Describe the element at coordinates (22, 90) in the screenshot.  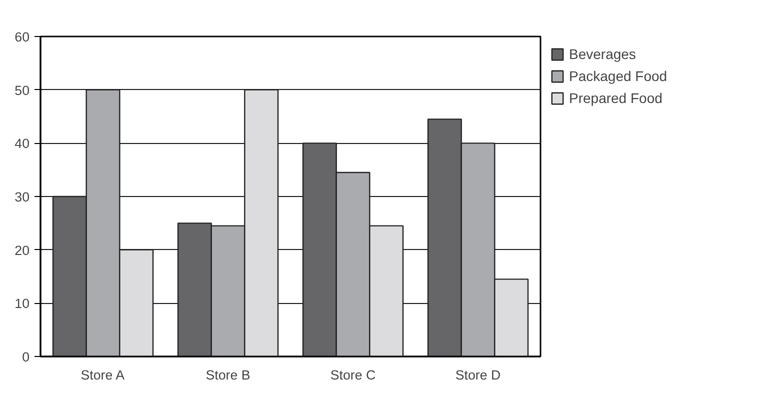
I see `y-tick-label: 50` at that location.